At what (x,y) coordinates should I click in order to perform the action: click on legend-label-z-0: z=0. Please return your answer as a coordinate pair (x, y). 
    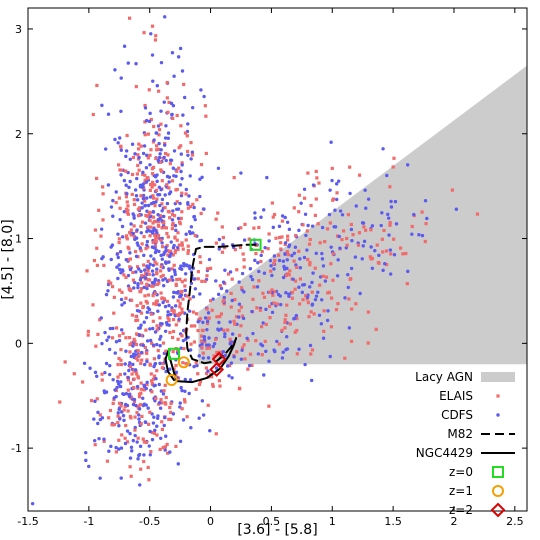
    Looking at the image, I should click on (461, 472).